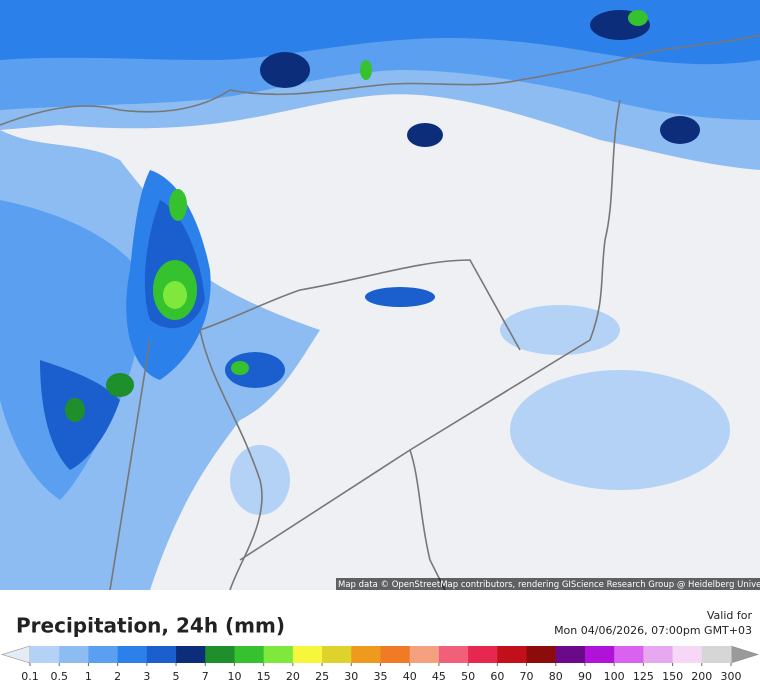  What do you see at coordinates (439, 676) in the screenshot?
I see `tick-label: 45` at bounding box center [439, 676].